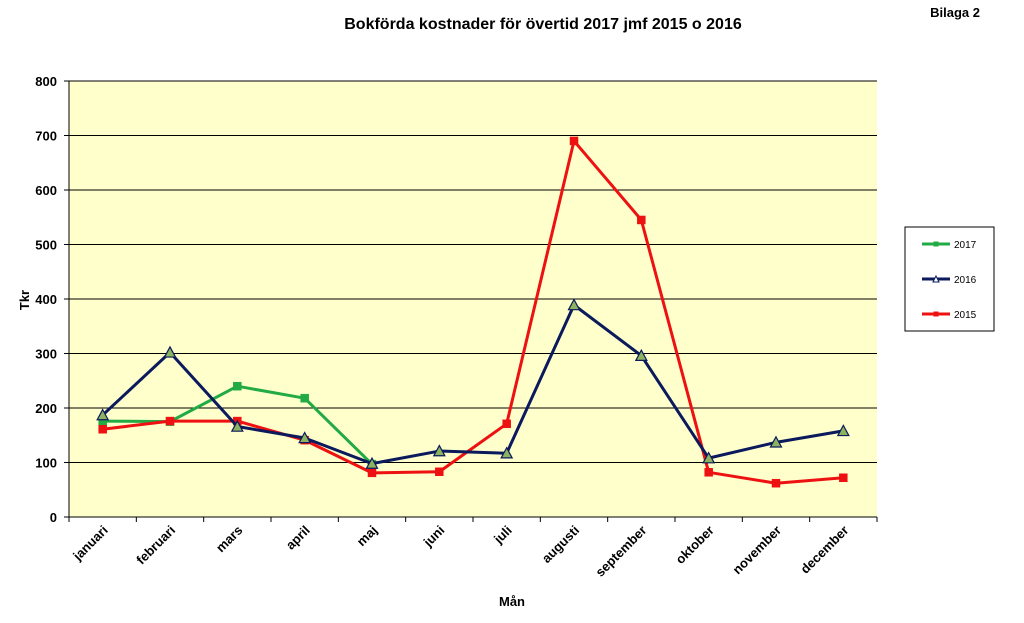 The height and width of the screenshot is (623, 1024). What do you see at coordinates (155, 545) in the screenshot?
I see `x-tick-label: februari` at bounding box center [155, 545].